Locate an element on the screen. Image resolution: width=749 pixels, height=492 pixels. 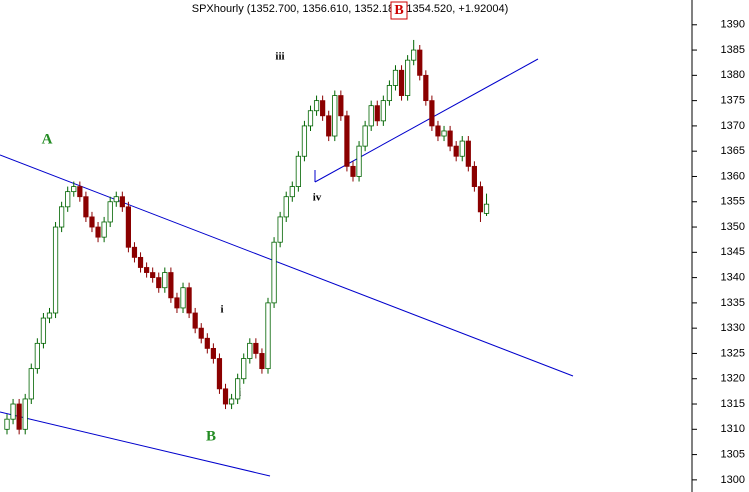
y-tick-label: 1340 is located at coordinates (733, 278).